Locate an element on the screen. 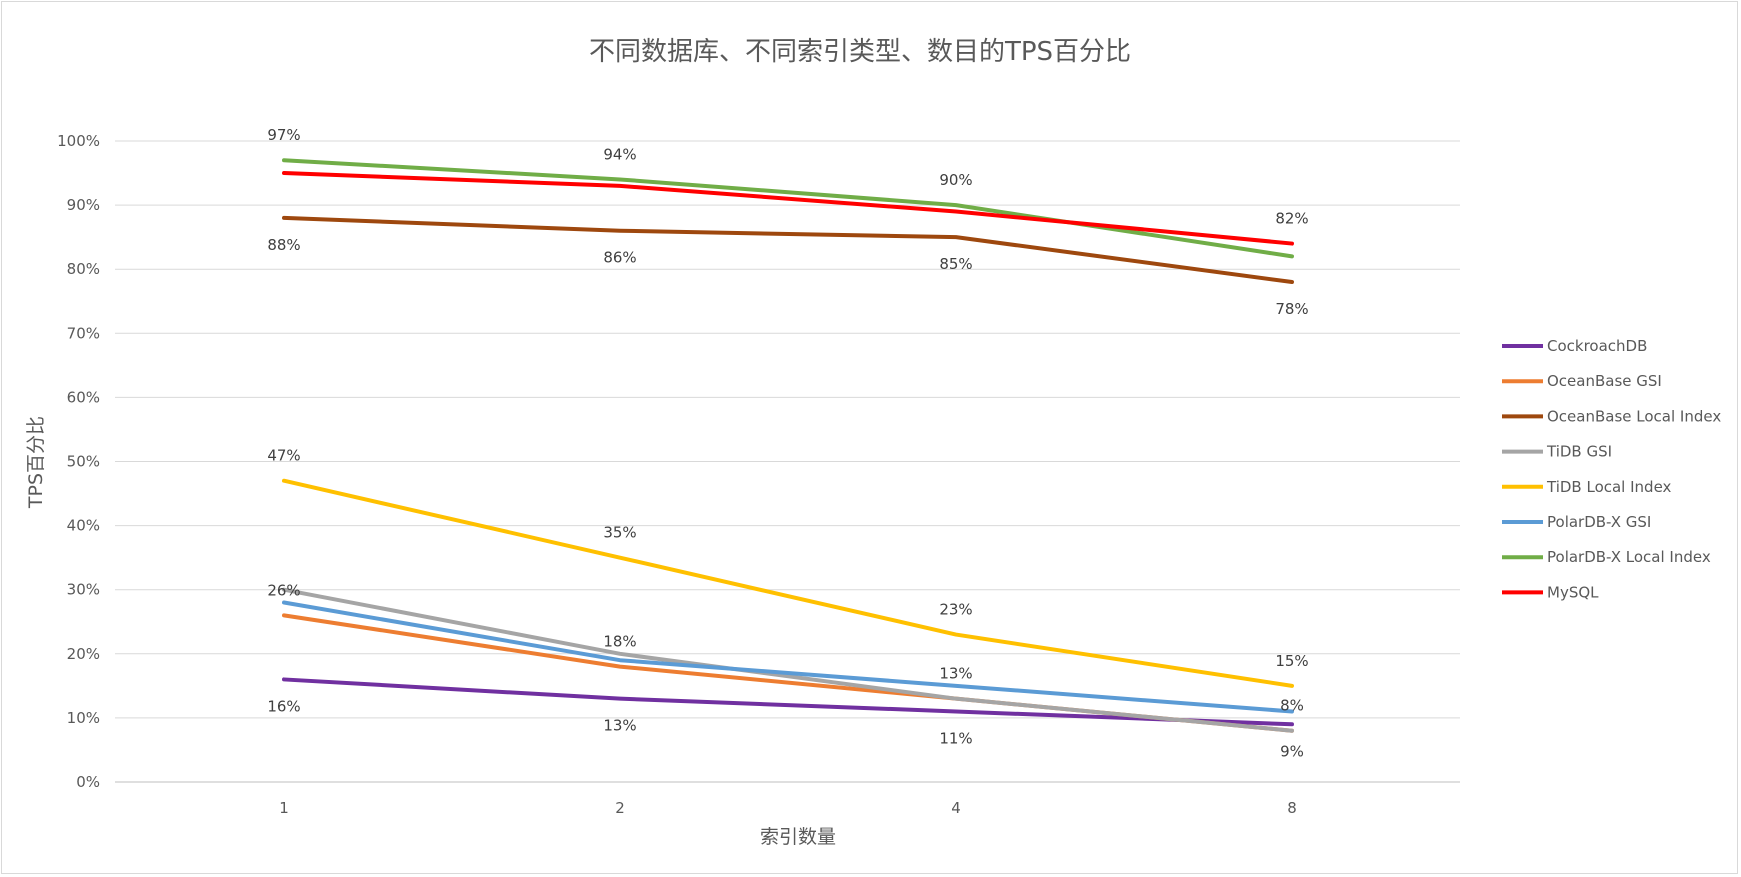 This screenshot has width=1741, height=877. legend-label: PolarDB-X GSI is located at coordinates (1599, 522).